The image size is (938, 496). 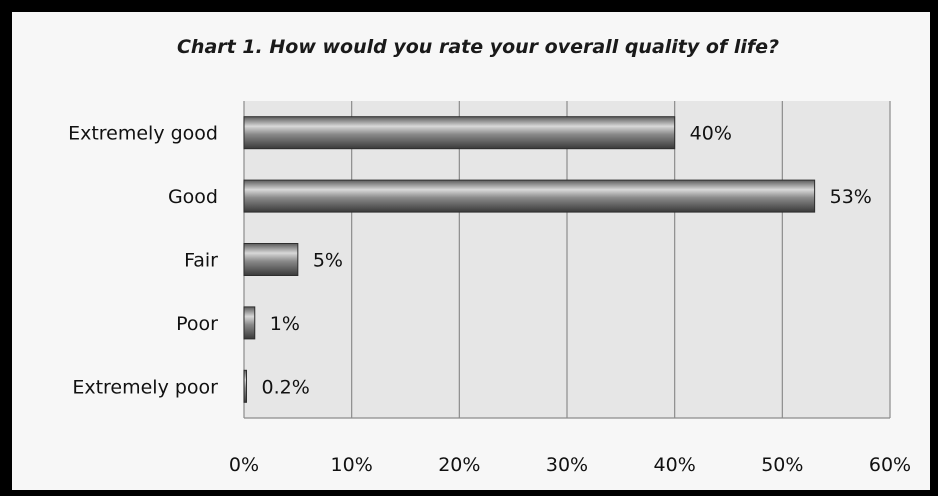 What do you see at coordinates (675, 465) in the screenshot?
I see `x-tick-label: 40%` at bounding box center [675, 465].